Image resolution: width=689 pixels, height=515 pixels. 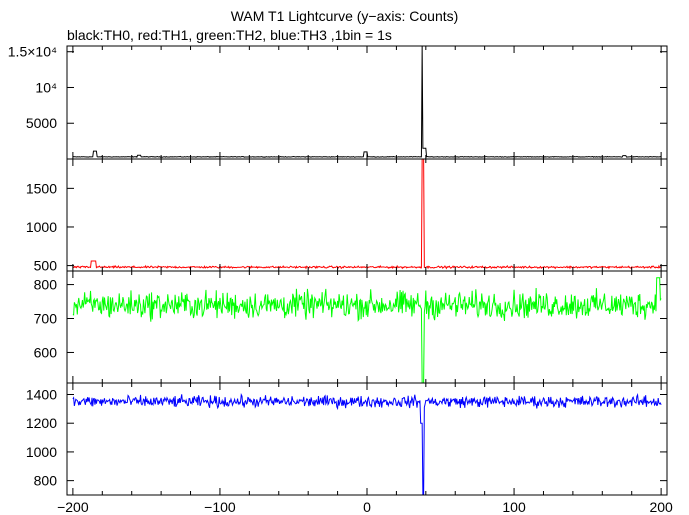 I want to click on x-tick-label: 0, so click(x=367, y=507).